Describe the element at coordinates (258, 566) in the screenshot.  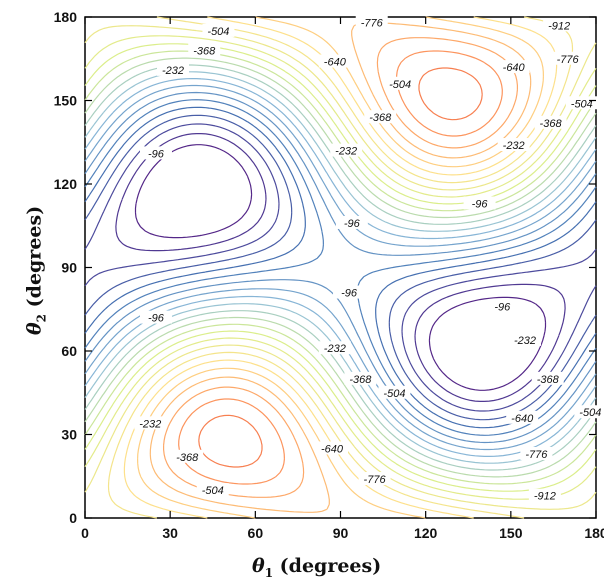
I see `x-axis-symbol: θ` at that location.